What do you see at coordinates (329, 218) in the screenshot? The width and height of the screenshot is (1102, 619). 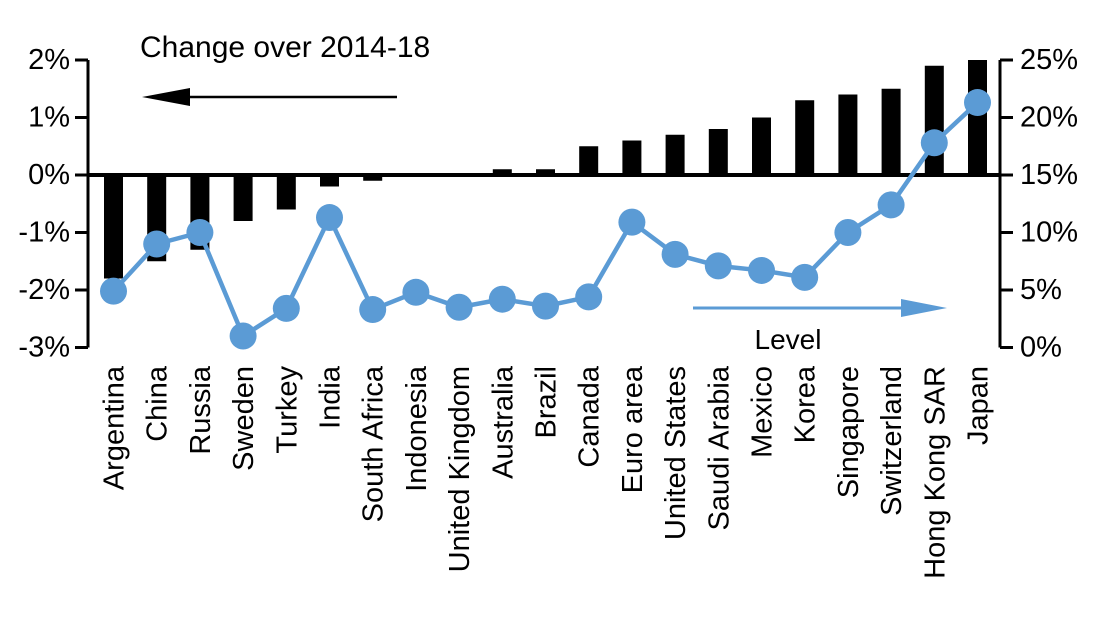 I see `level-dot-india` at bounding box center [329, 218].